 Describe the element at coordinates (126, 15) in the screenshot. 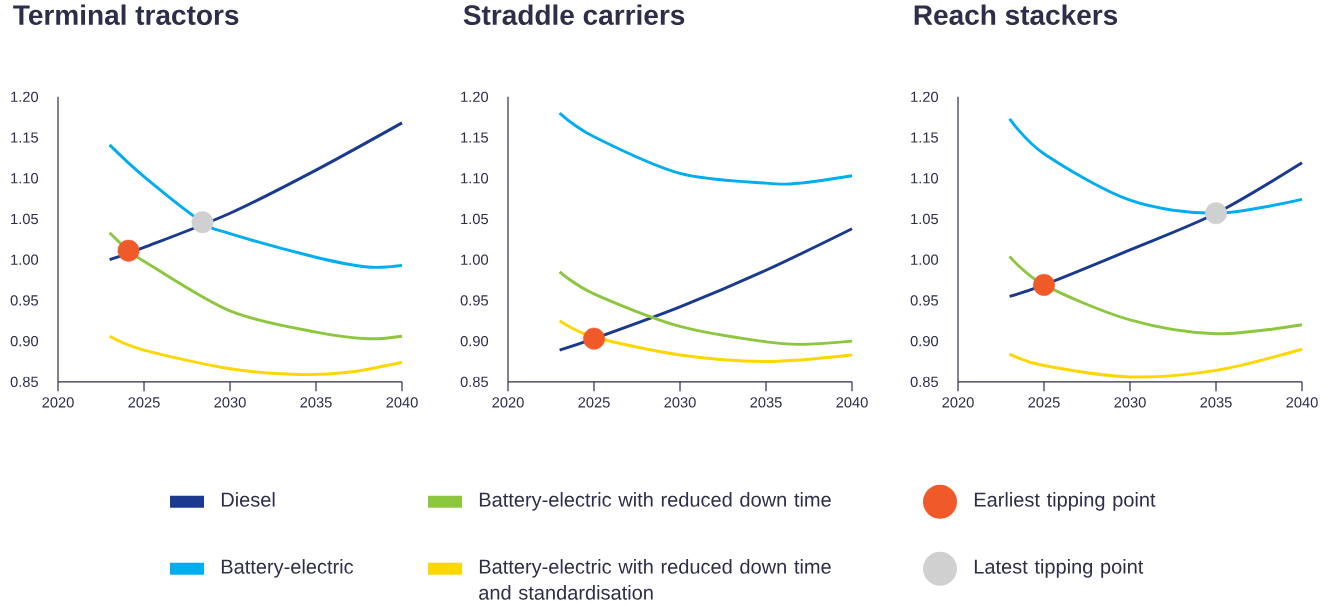

I see `chart-title: Terminal tractors` at that location.